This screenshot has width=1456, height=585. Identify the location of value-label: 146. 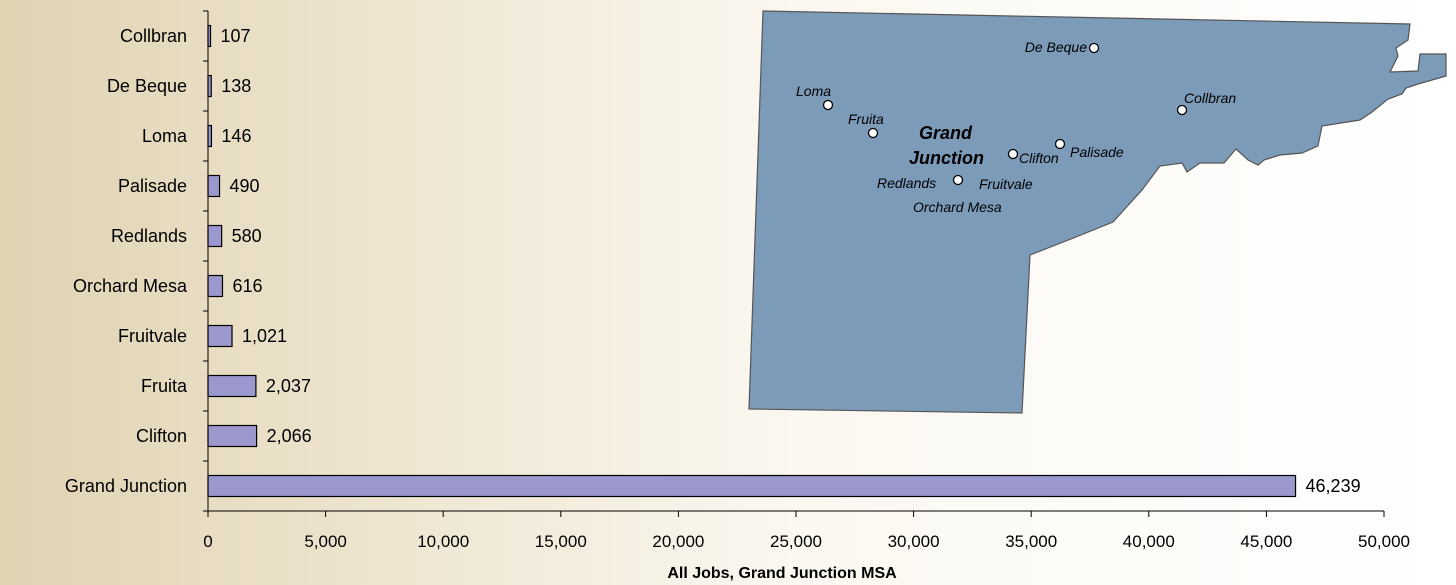
(236, 136).